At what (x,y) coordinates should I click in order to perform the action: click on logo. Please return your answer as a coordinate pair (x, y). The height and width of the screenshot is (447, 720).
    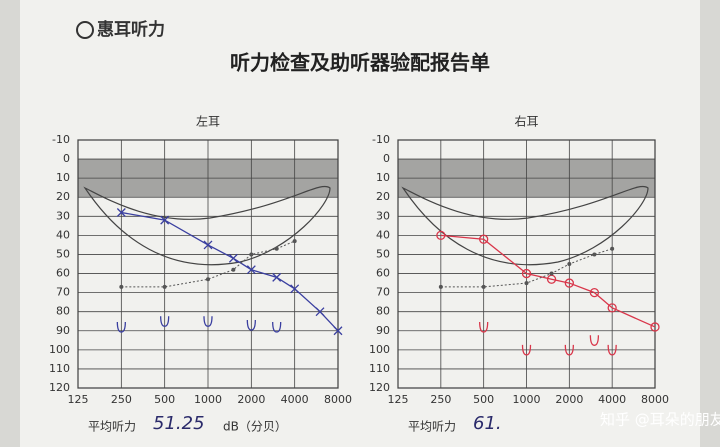
    Looking at the image, I should click on (85, 30).